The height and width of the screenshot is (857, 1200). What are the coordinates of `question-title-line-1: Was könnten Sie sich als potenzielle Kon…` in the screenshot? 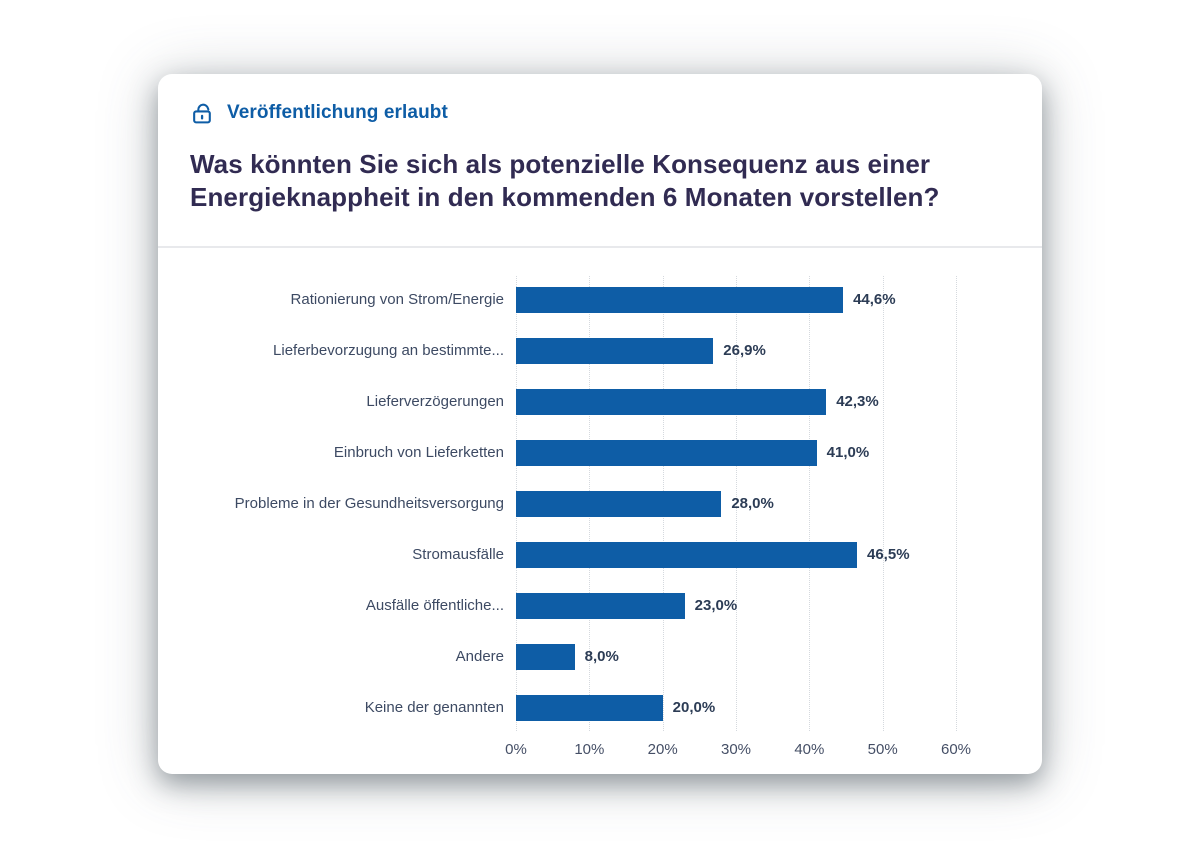 It's located at (560, 164).